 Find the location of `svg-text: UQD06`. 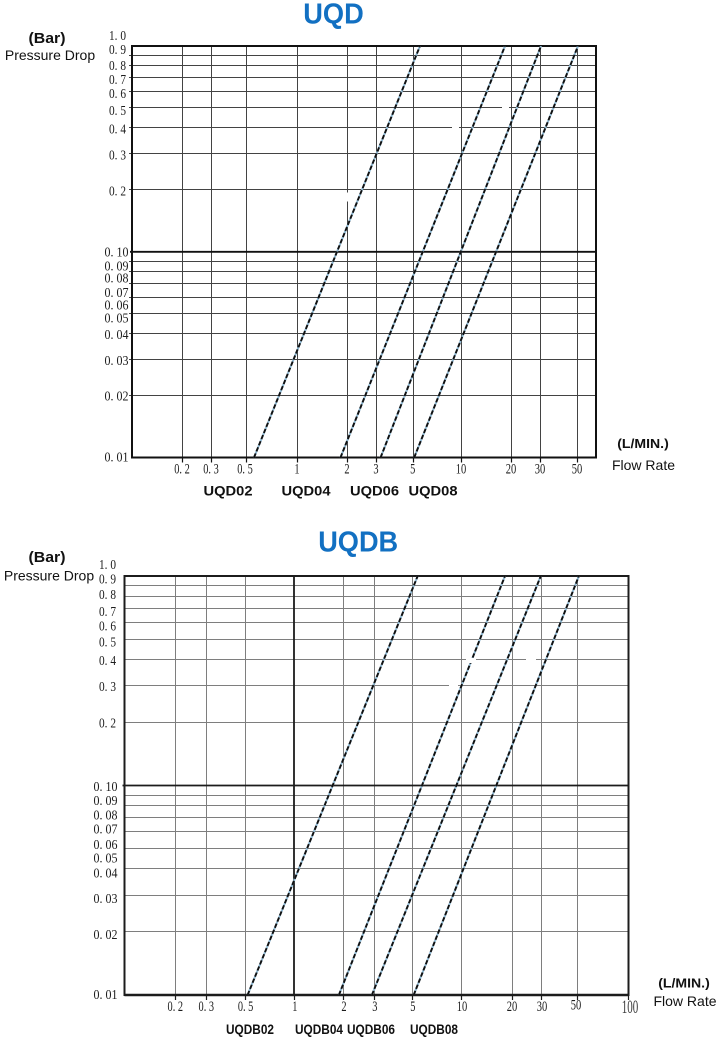

svg-text: UQD06 is located at coordinates (374, 491).